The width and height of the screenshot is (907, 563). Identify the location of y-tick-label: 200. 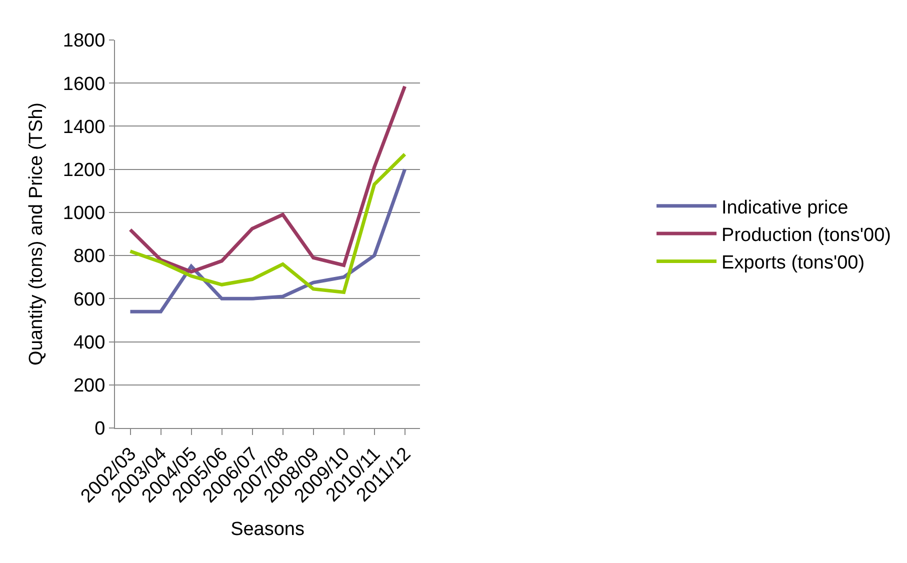
(89, 386).